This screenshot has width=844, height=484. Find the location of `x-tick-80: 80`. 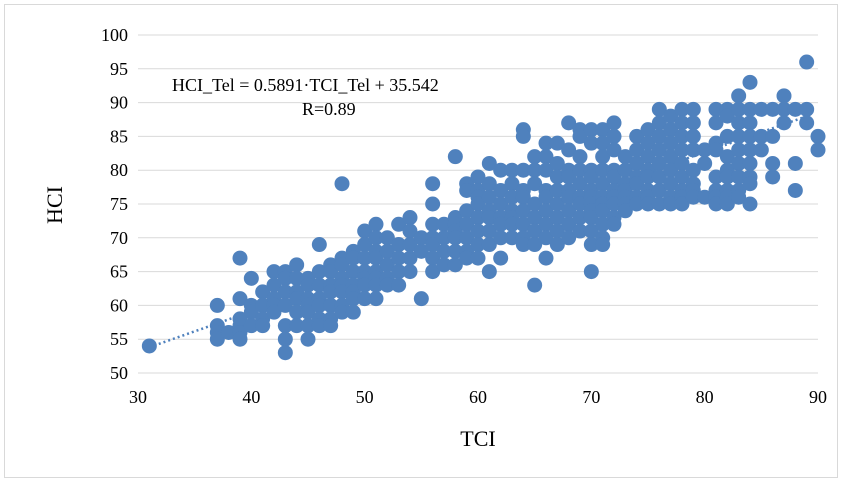

x-tick-80: 80 is located at coordinates (705, 397).